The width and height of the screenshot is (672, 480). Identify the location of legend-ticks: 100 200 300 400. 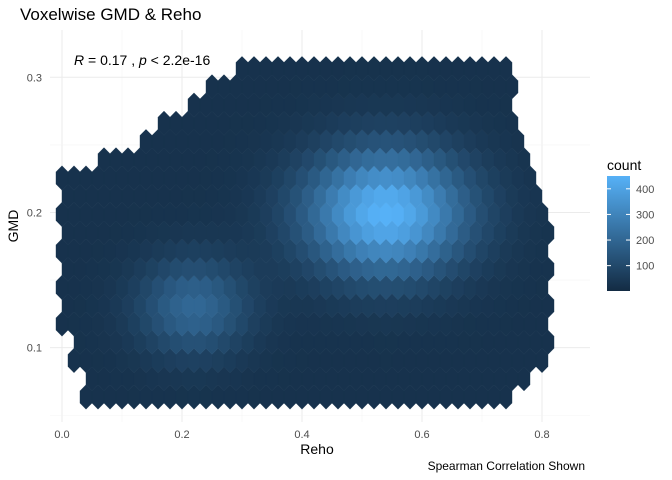
(630, 228).